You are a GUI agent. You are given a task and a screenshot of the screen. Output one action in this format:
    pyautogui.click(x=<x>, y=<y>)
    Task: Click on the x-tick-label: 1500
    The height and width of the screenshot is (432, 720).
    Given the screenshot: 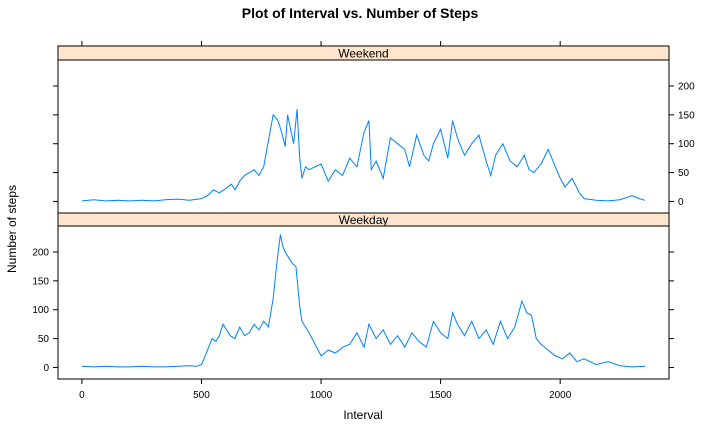 What is the action you would take?
    pyautogui.click(x=440, y=395)
    